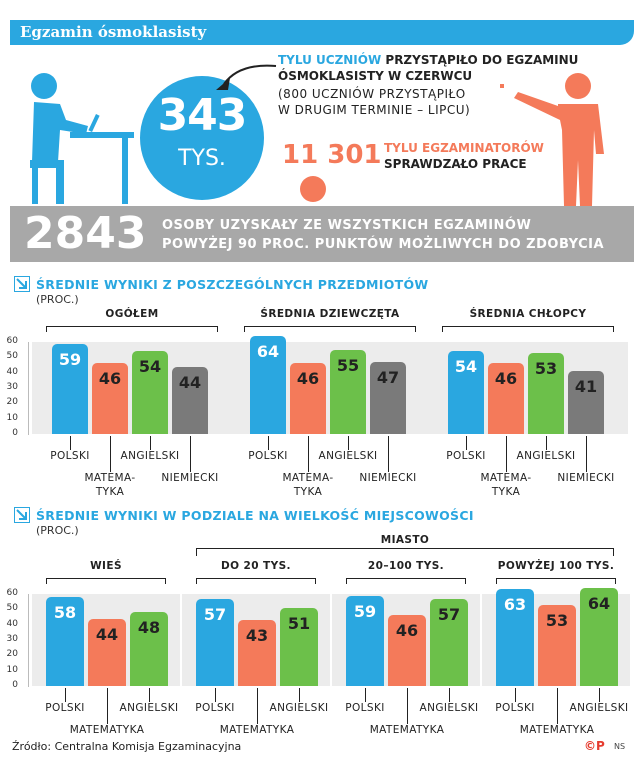 This screenshot has height=760, width=634. Describe the element at coordinates (515, 604) in the screenshot. I see `bar-value-label: 63` at that location.